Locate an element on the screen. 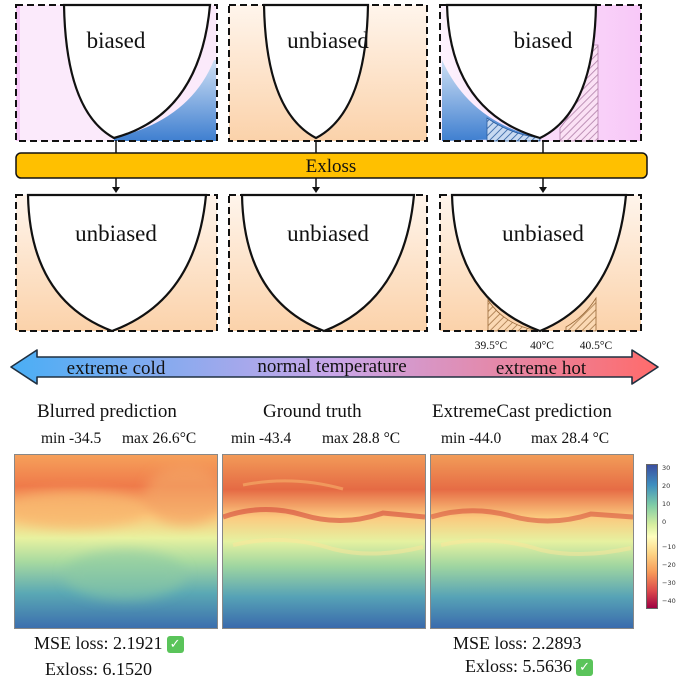 This screenshot has height=681, width=677. map-3-mse-loss: MSE loss: 2.2893 is located at coordinates (517, 643).